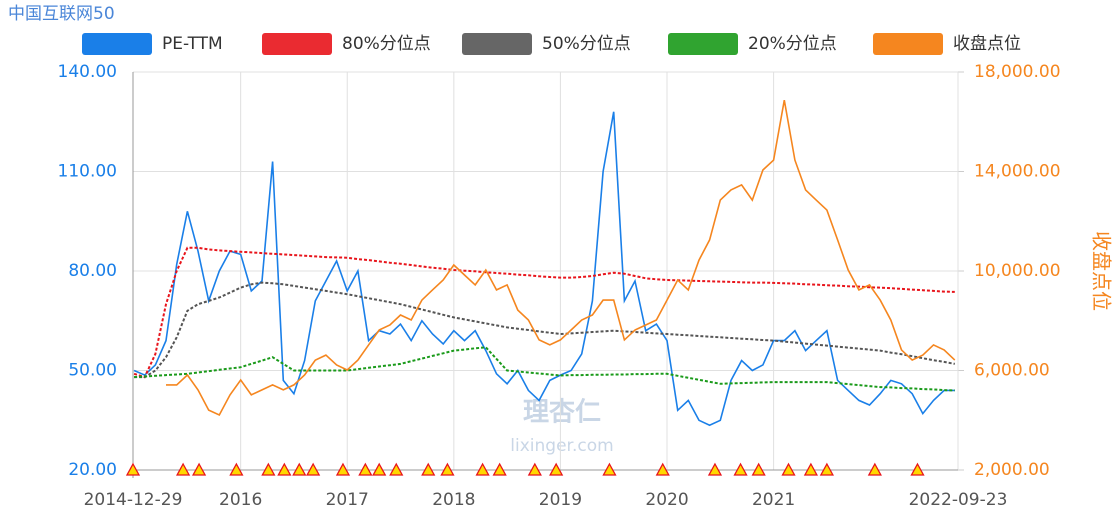  What do you see at coordinates (1017, 72) in the screenshot?
I see `y2-tick-label: 18,000.00` at bounding box center [1017, 72].